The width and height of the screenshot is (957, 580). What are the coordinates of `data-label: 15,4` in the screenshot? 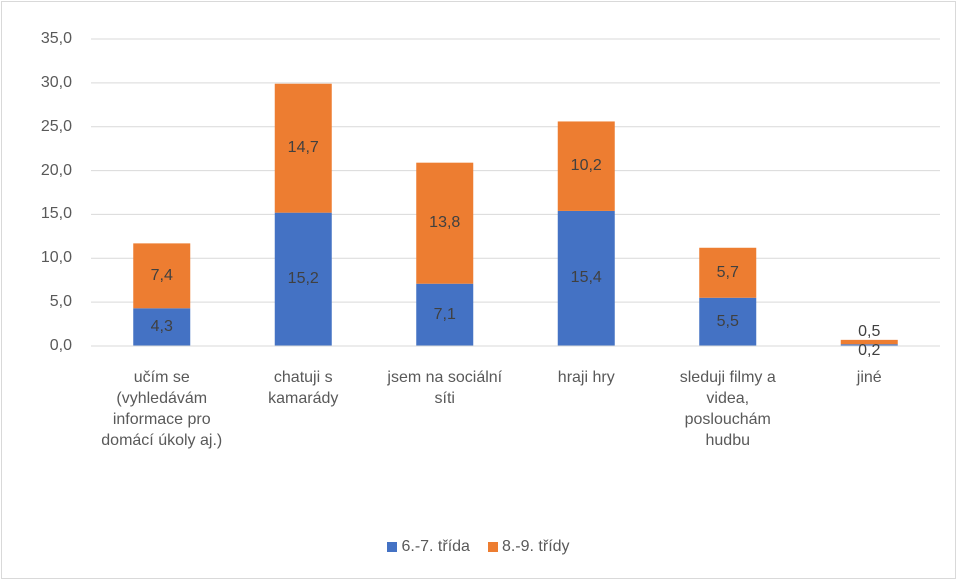 It's located at (586, 278).